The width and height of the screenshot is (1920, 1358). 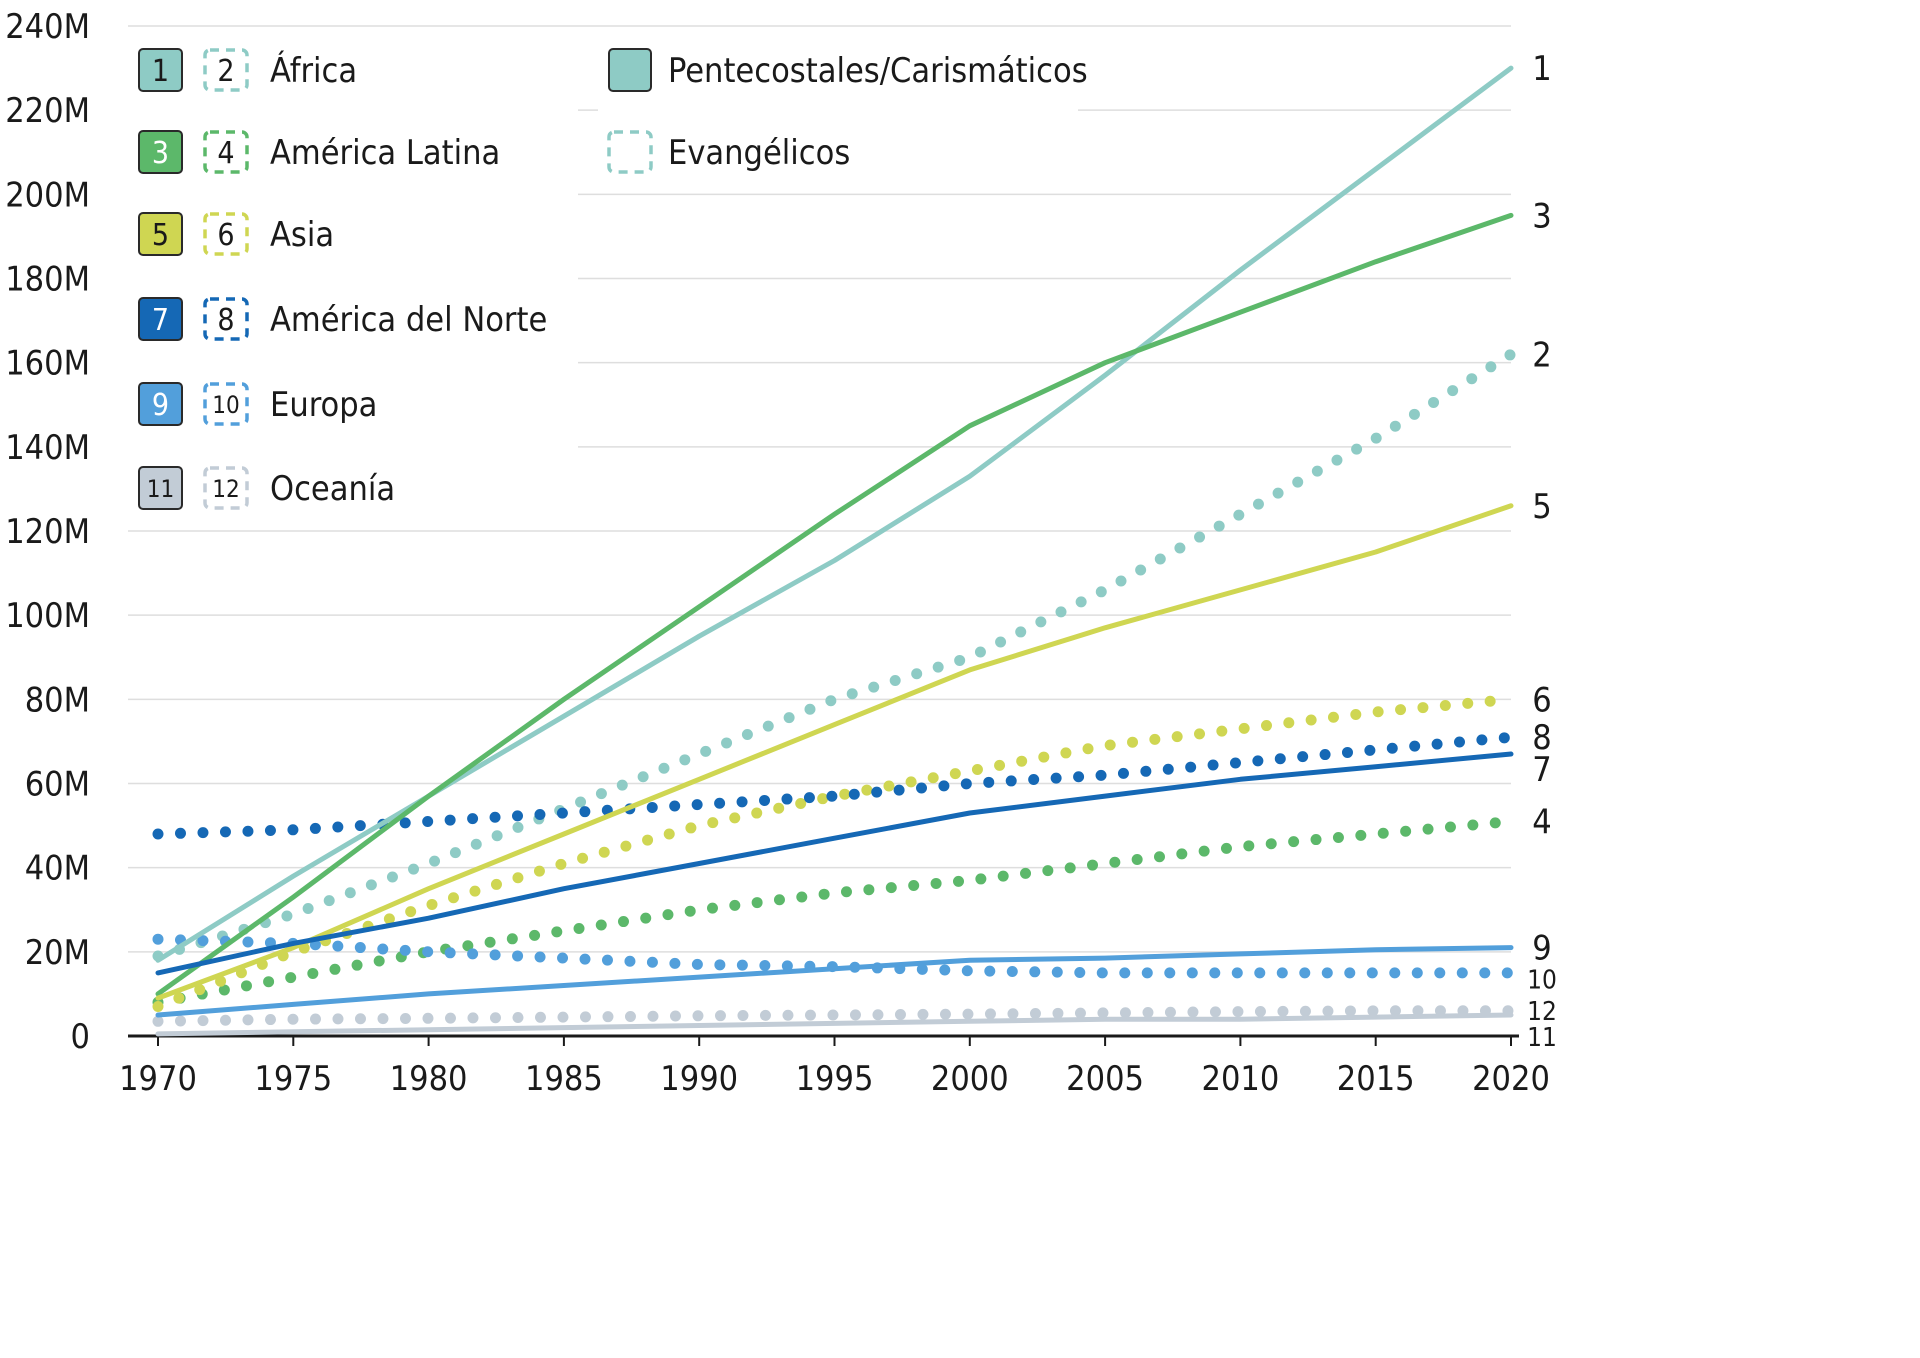 I want to click on legend-row: 7 8 América del Norte, so click(x=342, y=319).